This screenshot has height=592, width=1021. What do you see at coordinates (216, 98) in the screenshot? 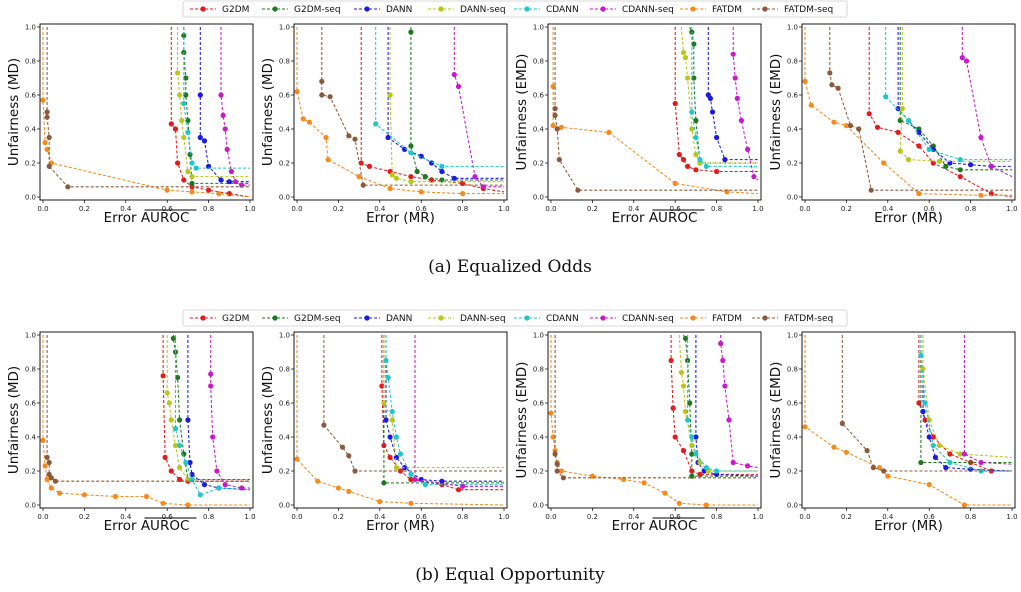
I see `series-line-cdann` at bounding box center [216, 98].